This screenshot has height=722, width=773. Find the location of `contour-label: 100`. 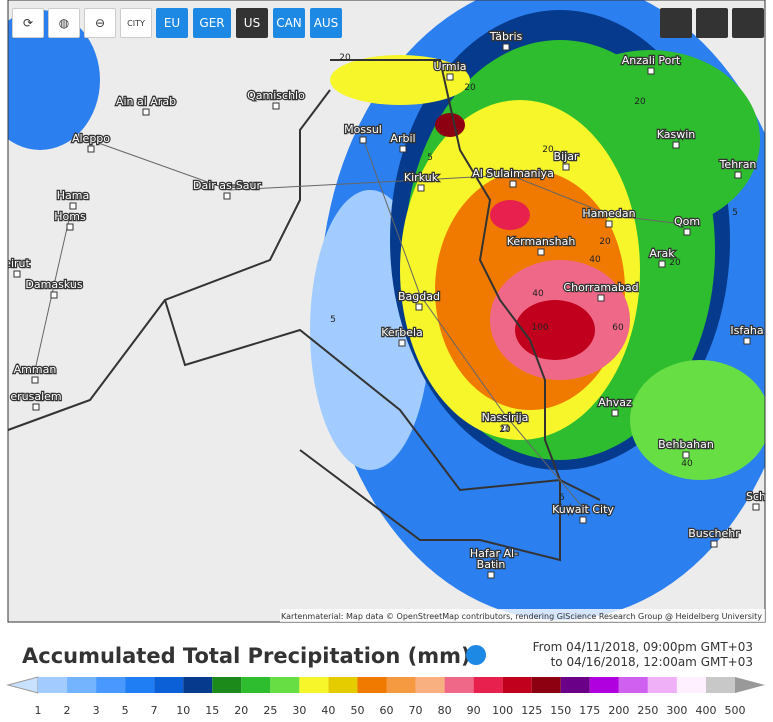

contour-label: 100 is located at coordinates (539, 328).